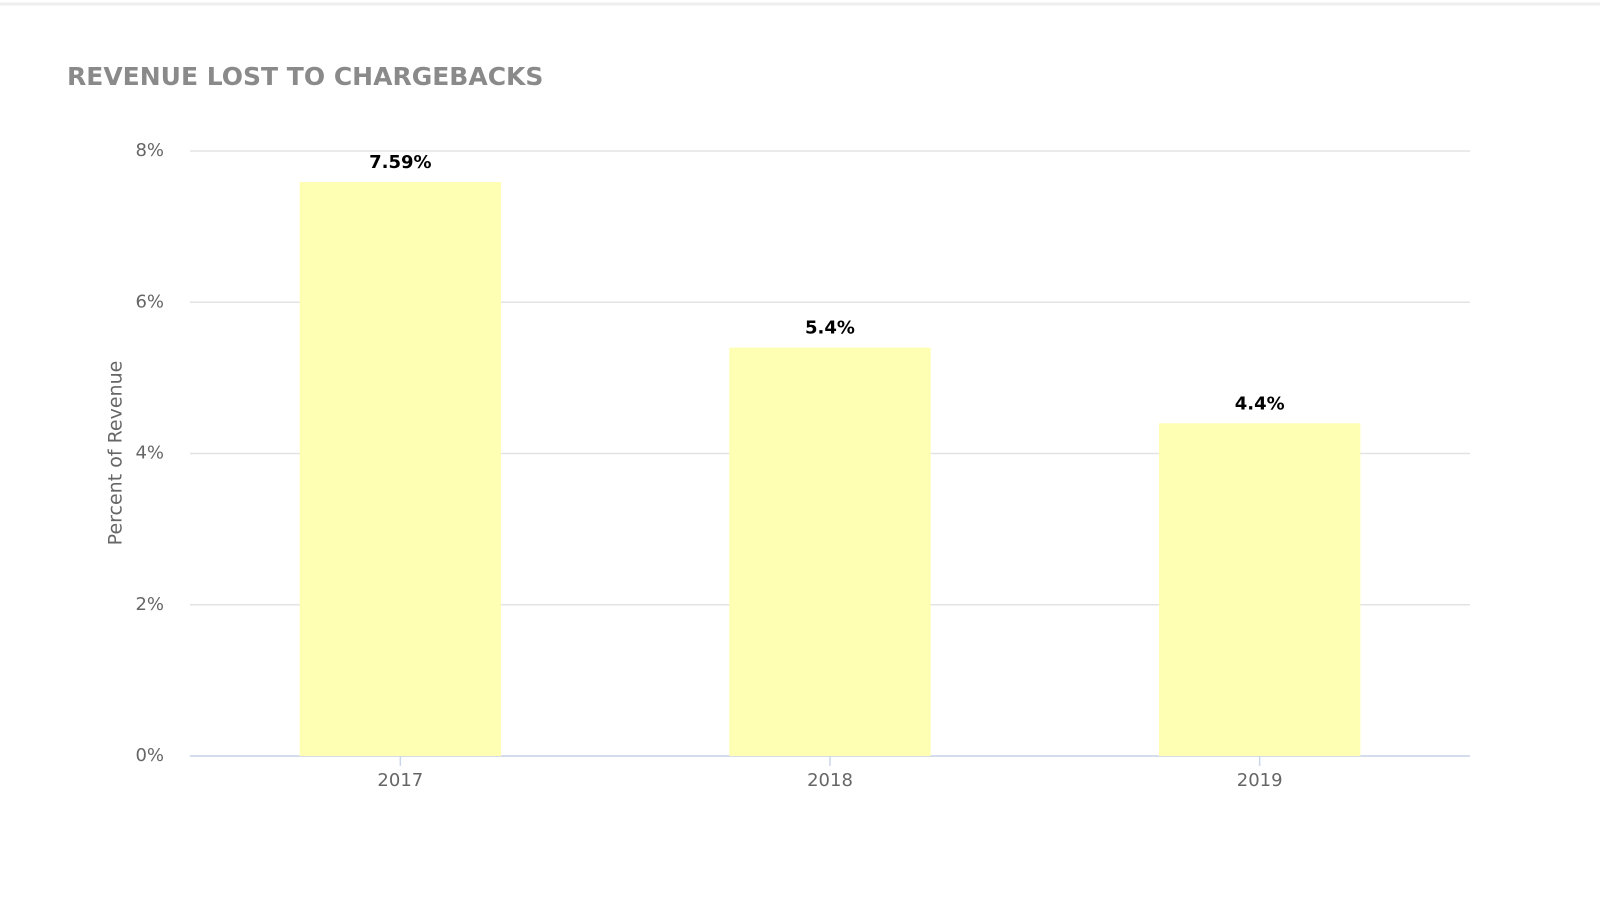 The width and height of the screenshot is (1600, 918). What do you see at coordinates (149, 604) in the screenshot?
I see `y-tick-label: 2%` at bounding box center [149, 604].